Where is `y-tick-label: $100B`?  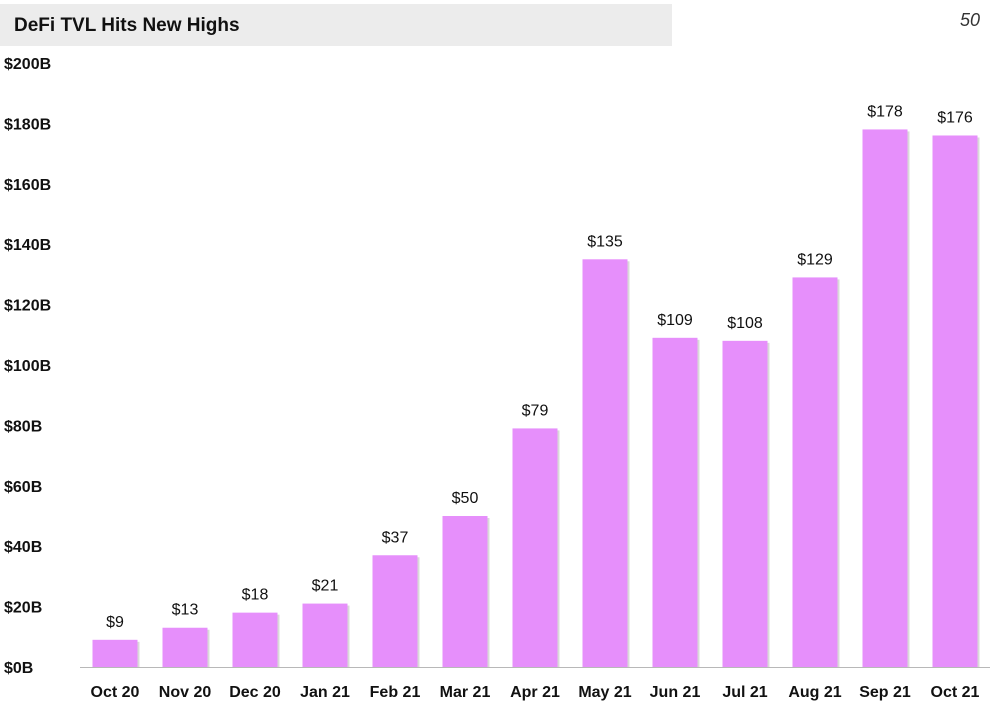 y-tick-label: $100B is located at coordinates (27, 366).